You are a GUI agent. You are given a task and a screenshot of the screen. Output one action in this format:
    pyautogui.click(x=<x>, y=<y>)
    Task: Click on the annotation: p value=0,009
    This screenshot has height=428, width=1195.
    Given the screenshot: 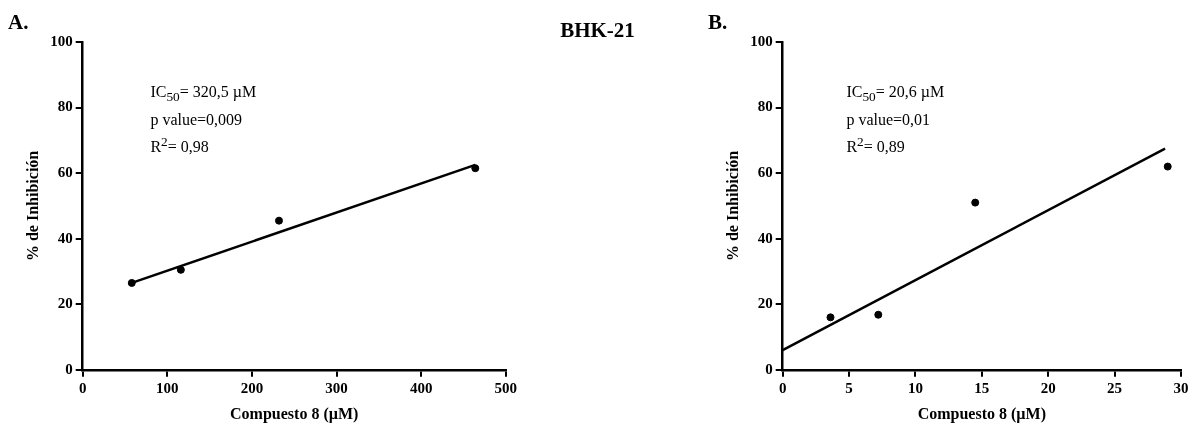 What is the action you would take?
    pyautogui.click(x=197, y=120)
    